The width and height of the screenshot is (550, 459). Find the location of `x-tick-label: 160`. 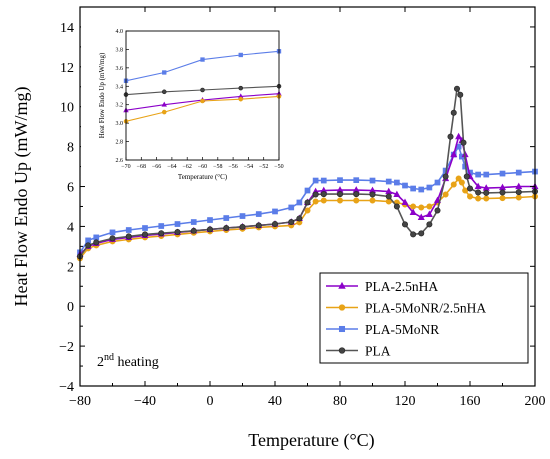

x-tick-label: 160 is located at coordinates (470, 401).